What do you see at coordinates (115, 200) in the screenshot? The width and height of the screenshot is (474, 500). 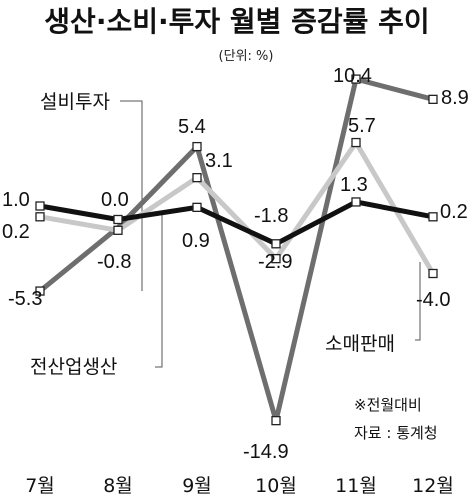 I see `label-production-aug: 0.0` at bounding box center [115, 200].